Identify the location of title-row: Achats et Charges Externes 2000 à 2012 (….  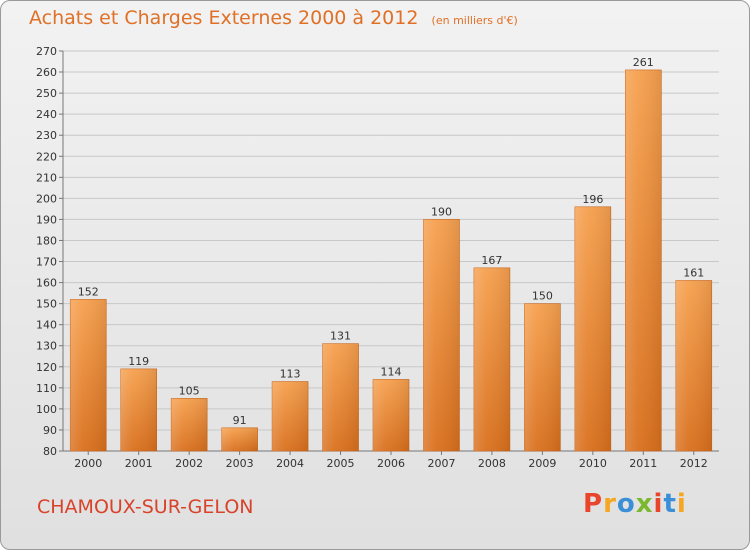
(273, 18).